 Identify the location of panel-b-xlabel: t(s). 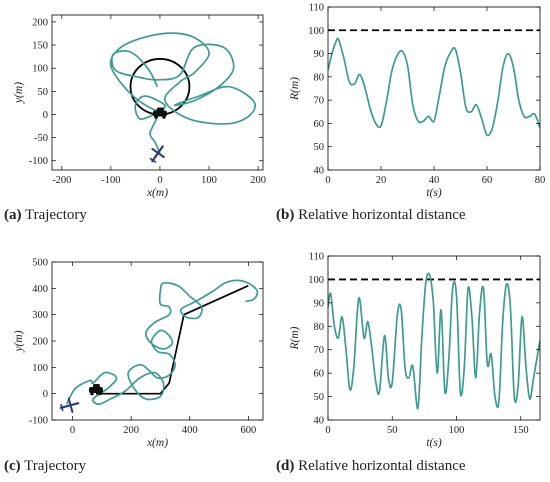
(434, 193).